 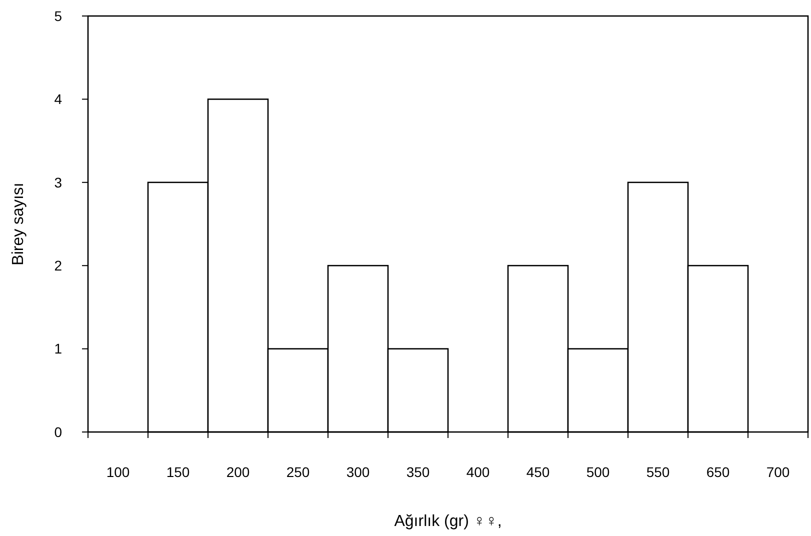 What do you see at coordinates (118, 472) in the screenshot?
I see `x-tick-label: 100` at bounding box center [118, 472].